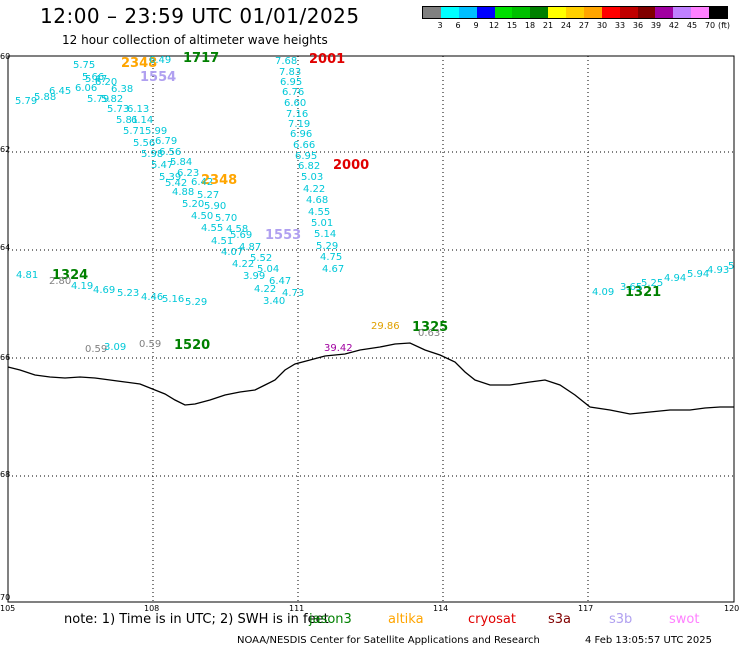  What do you see at coordinates (158, 77) in the screenshot?
I see `pass-label-1554: 1554` at bounding box center [158, 77].